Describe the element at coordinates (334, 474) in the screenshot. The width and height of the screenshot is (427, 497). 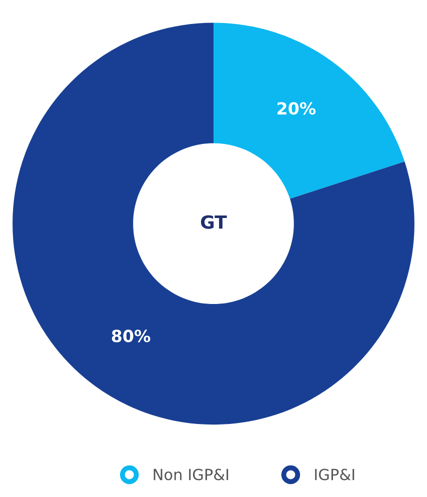
I see `legend-label: IGP&I` at that location.